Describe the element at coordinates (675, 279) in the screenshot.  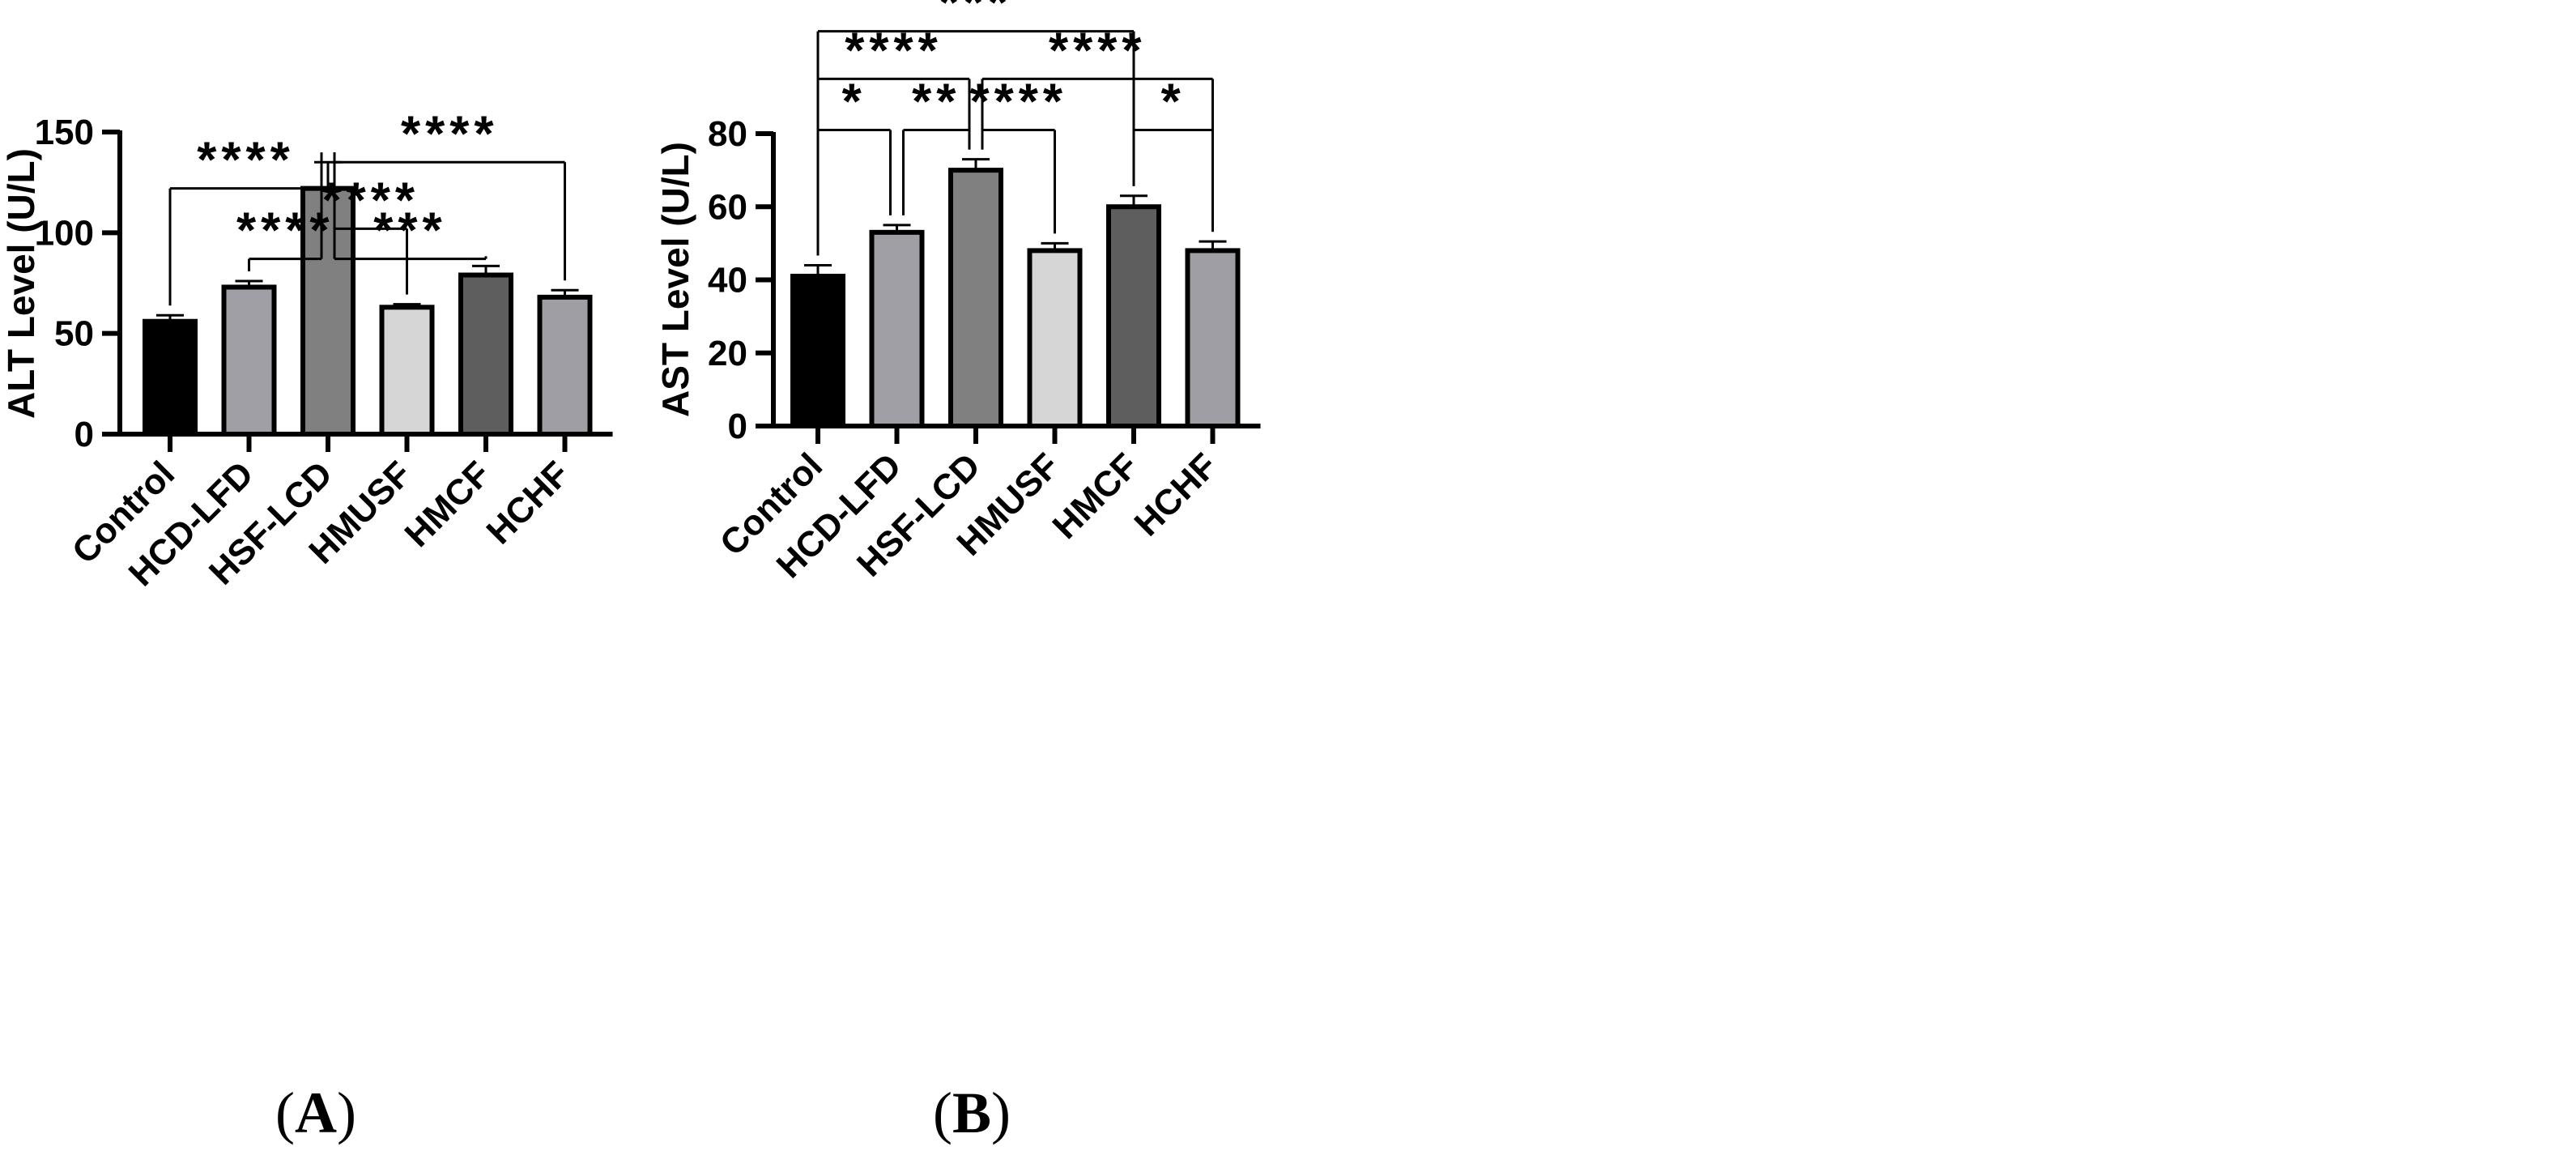
I see `y-axis-label: AST Level (U/L)` at that location.